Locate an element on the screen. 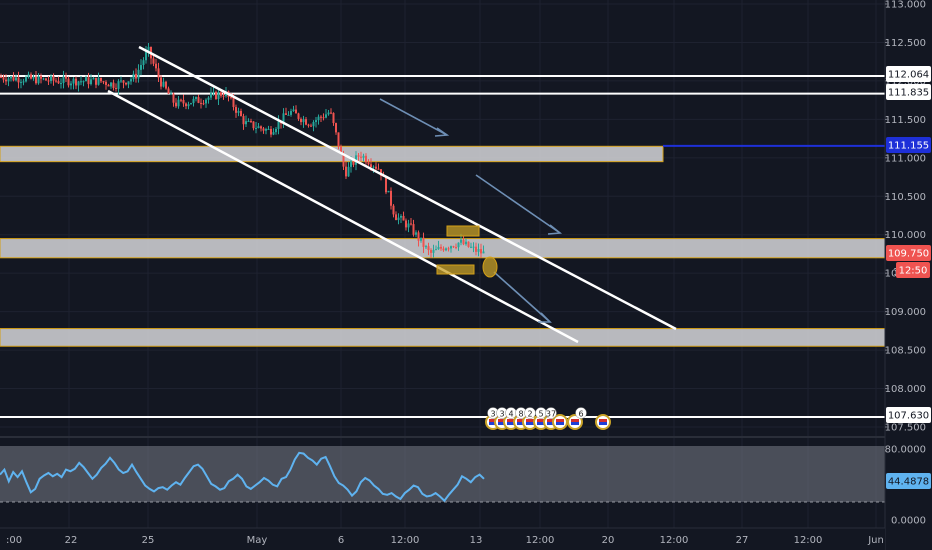  time-axis-label: 25 is located at coordinates (148, 540).